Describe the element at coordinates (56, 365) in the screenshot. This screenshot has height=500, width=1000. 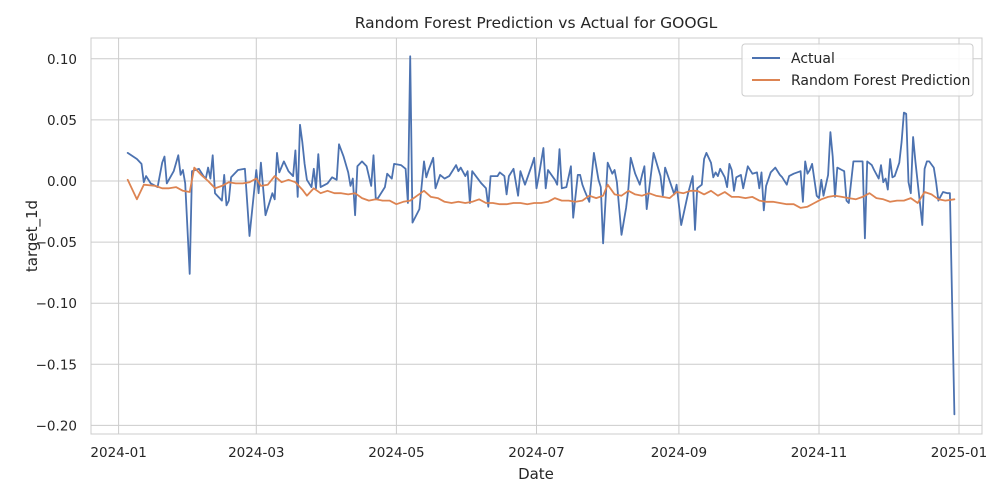
I see `y-tick-label: −0.15` at that location.